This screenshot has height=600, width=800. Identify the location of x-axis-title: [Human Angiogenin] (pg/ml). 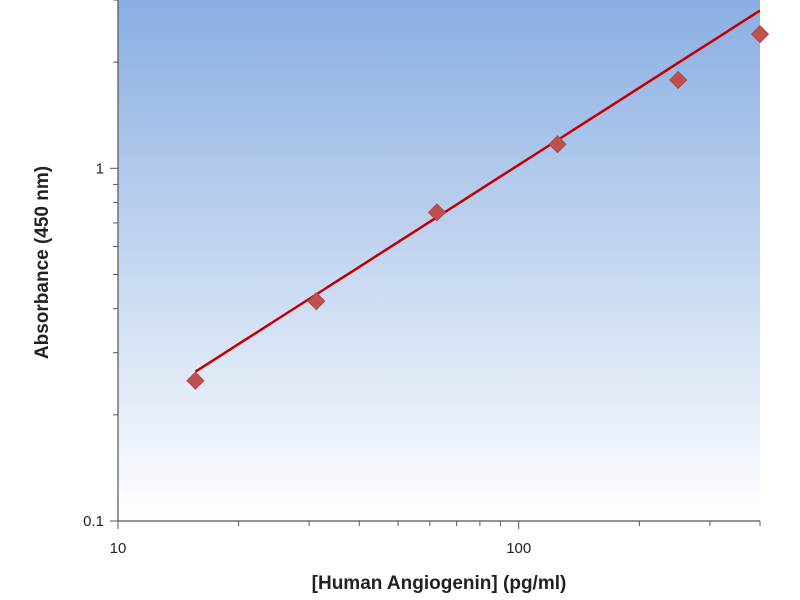
(439, 583).